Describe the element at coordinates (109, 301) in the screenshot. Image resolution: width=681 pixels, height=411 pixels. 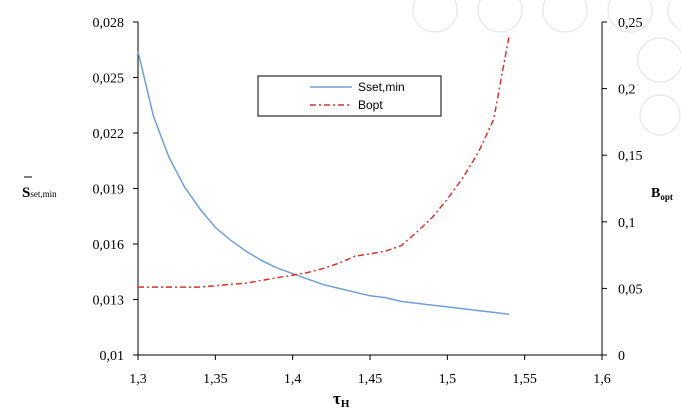
I see `y-left-tick-label: 0,013` at that location.